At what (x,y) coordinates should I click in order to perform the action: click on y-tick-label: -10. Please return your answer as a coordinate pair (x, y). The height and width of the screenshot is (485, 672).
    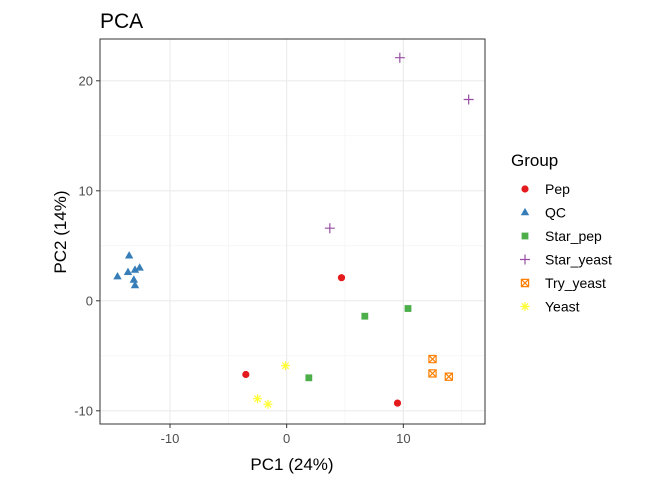
    Looking at the image, I should click on (83, 410).